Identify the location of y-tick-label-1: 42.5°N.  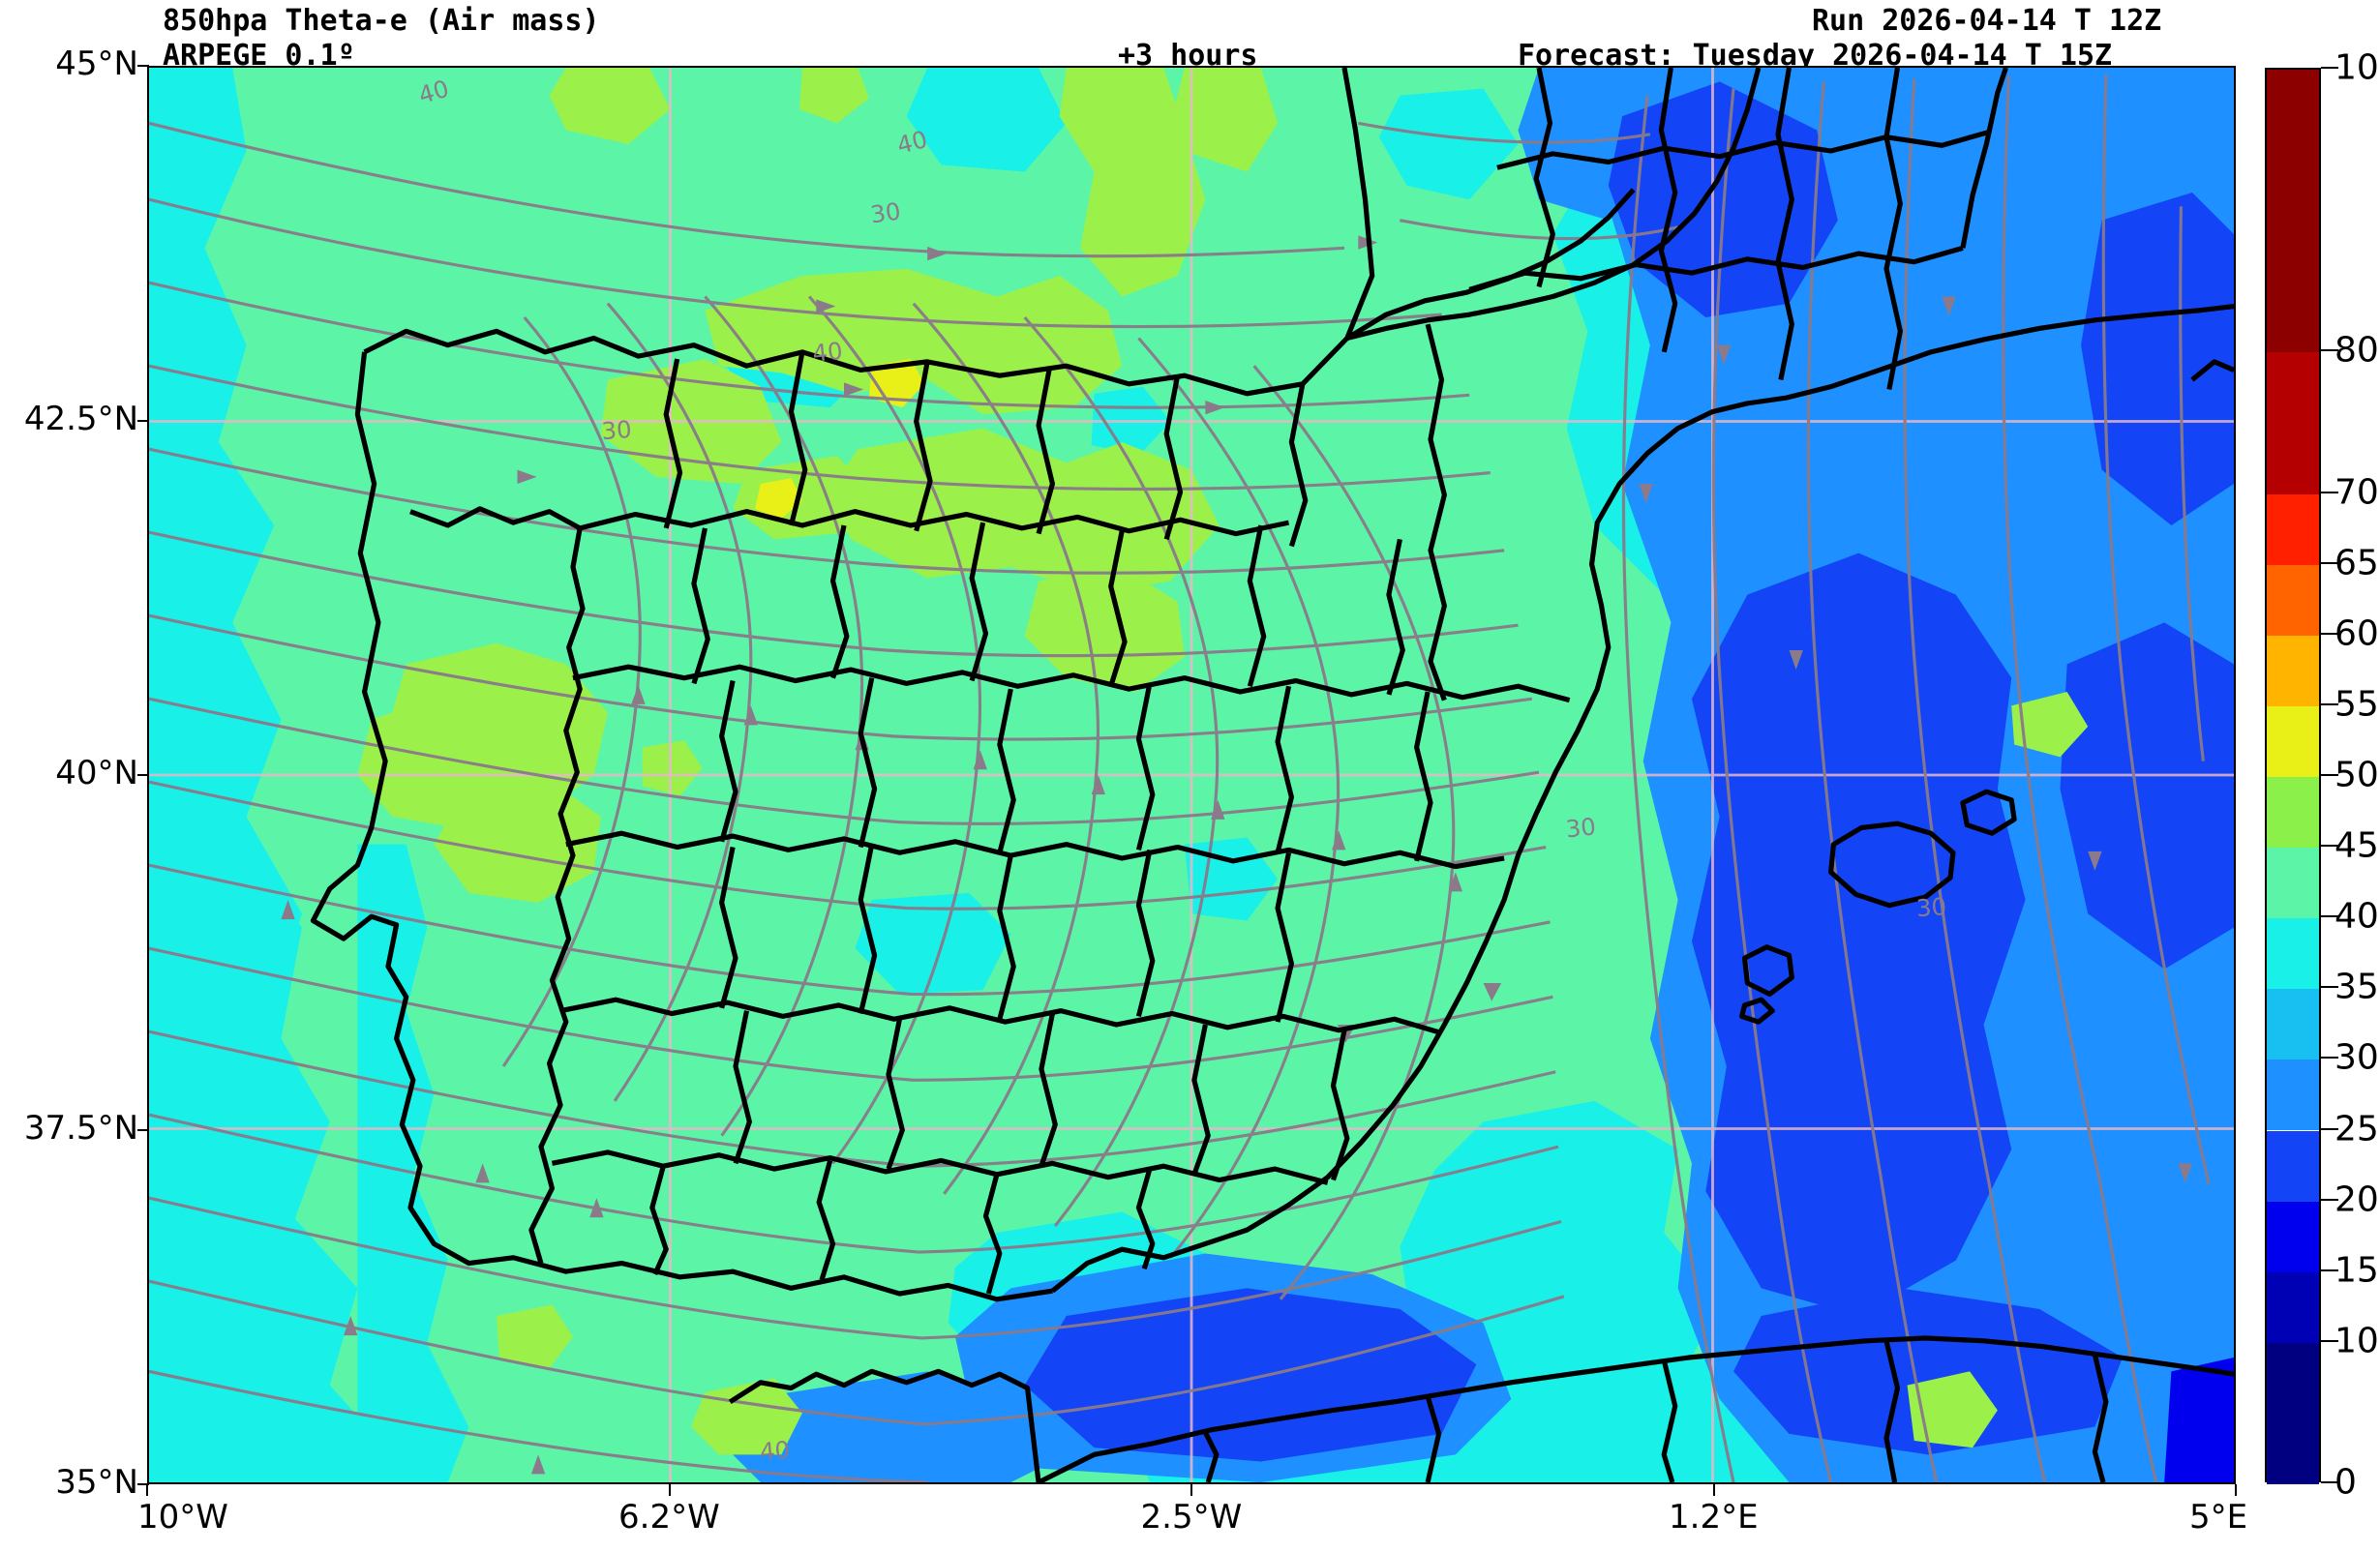
(81, 419).